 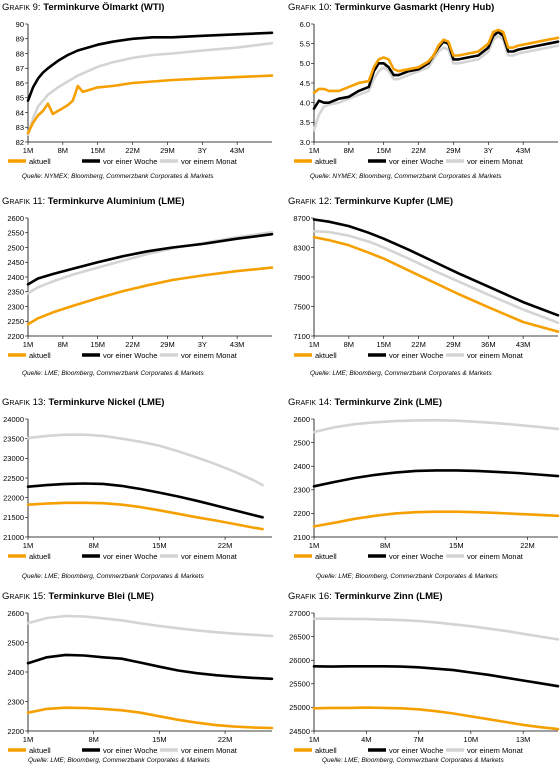 What do you see at coordinates (305, 63) in the screenshot?
I see `y-tick-label: 5.0` at bounding box center [305, 63].